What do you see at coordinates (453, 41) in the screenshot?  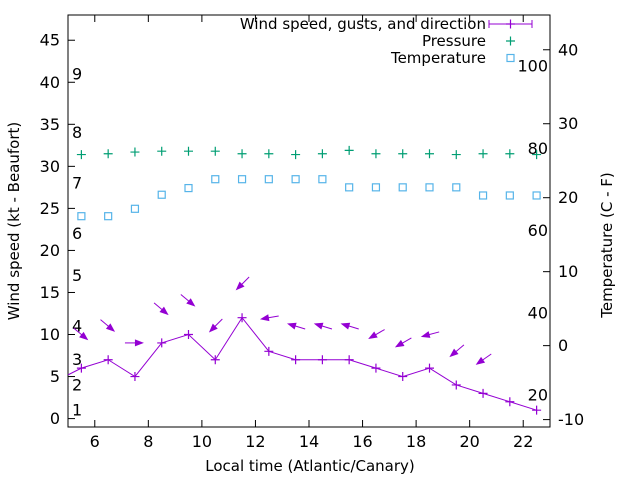 I see `legend-label-pressure: Pressure` at bounding box center [453, 41].